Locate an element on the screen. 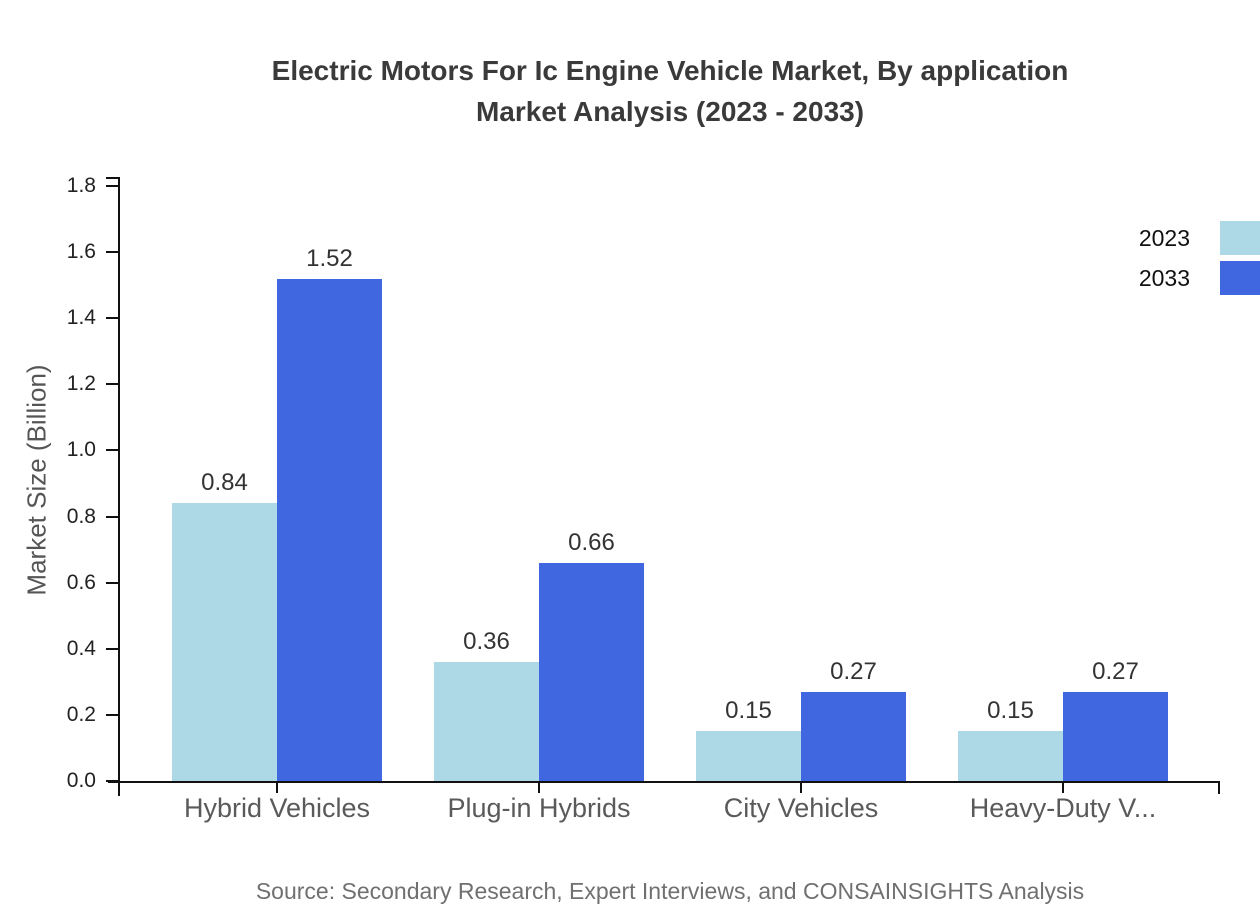 This screenshot has height=920, width=1260. bar-2023-plug-in-hybrids is located at coordinates (486, 721).